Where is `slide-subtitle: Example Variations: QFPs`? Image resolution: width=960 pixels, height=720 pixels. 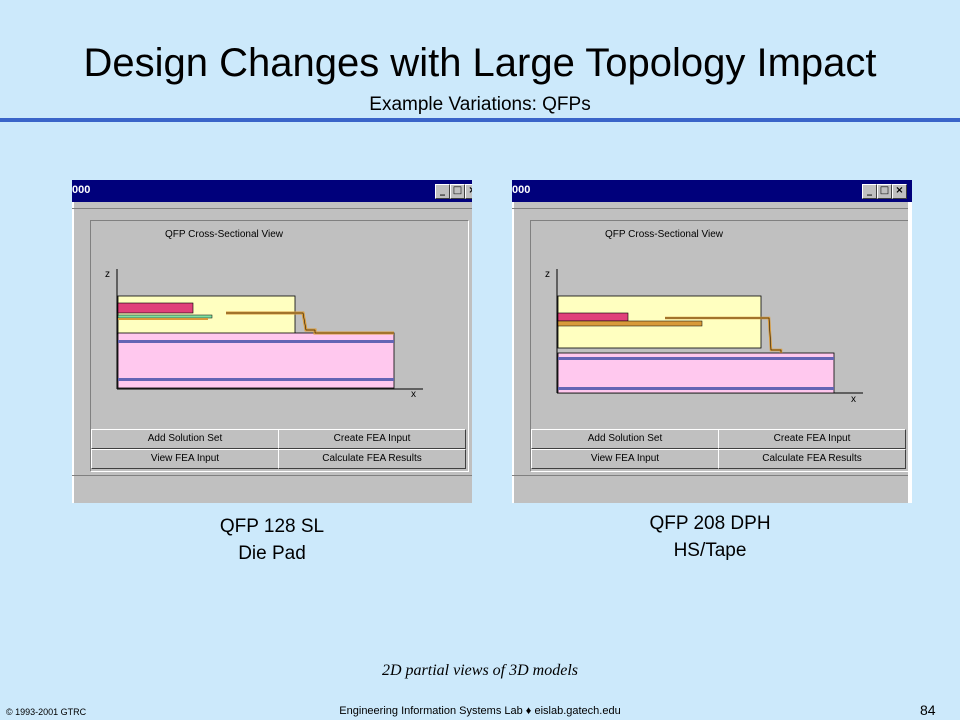
slide-subtitle: Example Variations: QFPs is located at coordinates (480, 104).